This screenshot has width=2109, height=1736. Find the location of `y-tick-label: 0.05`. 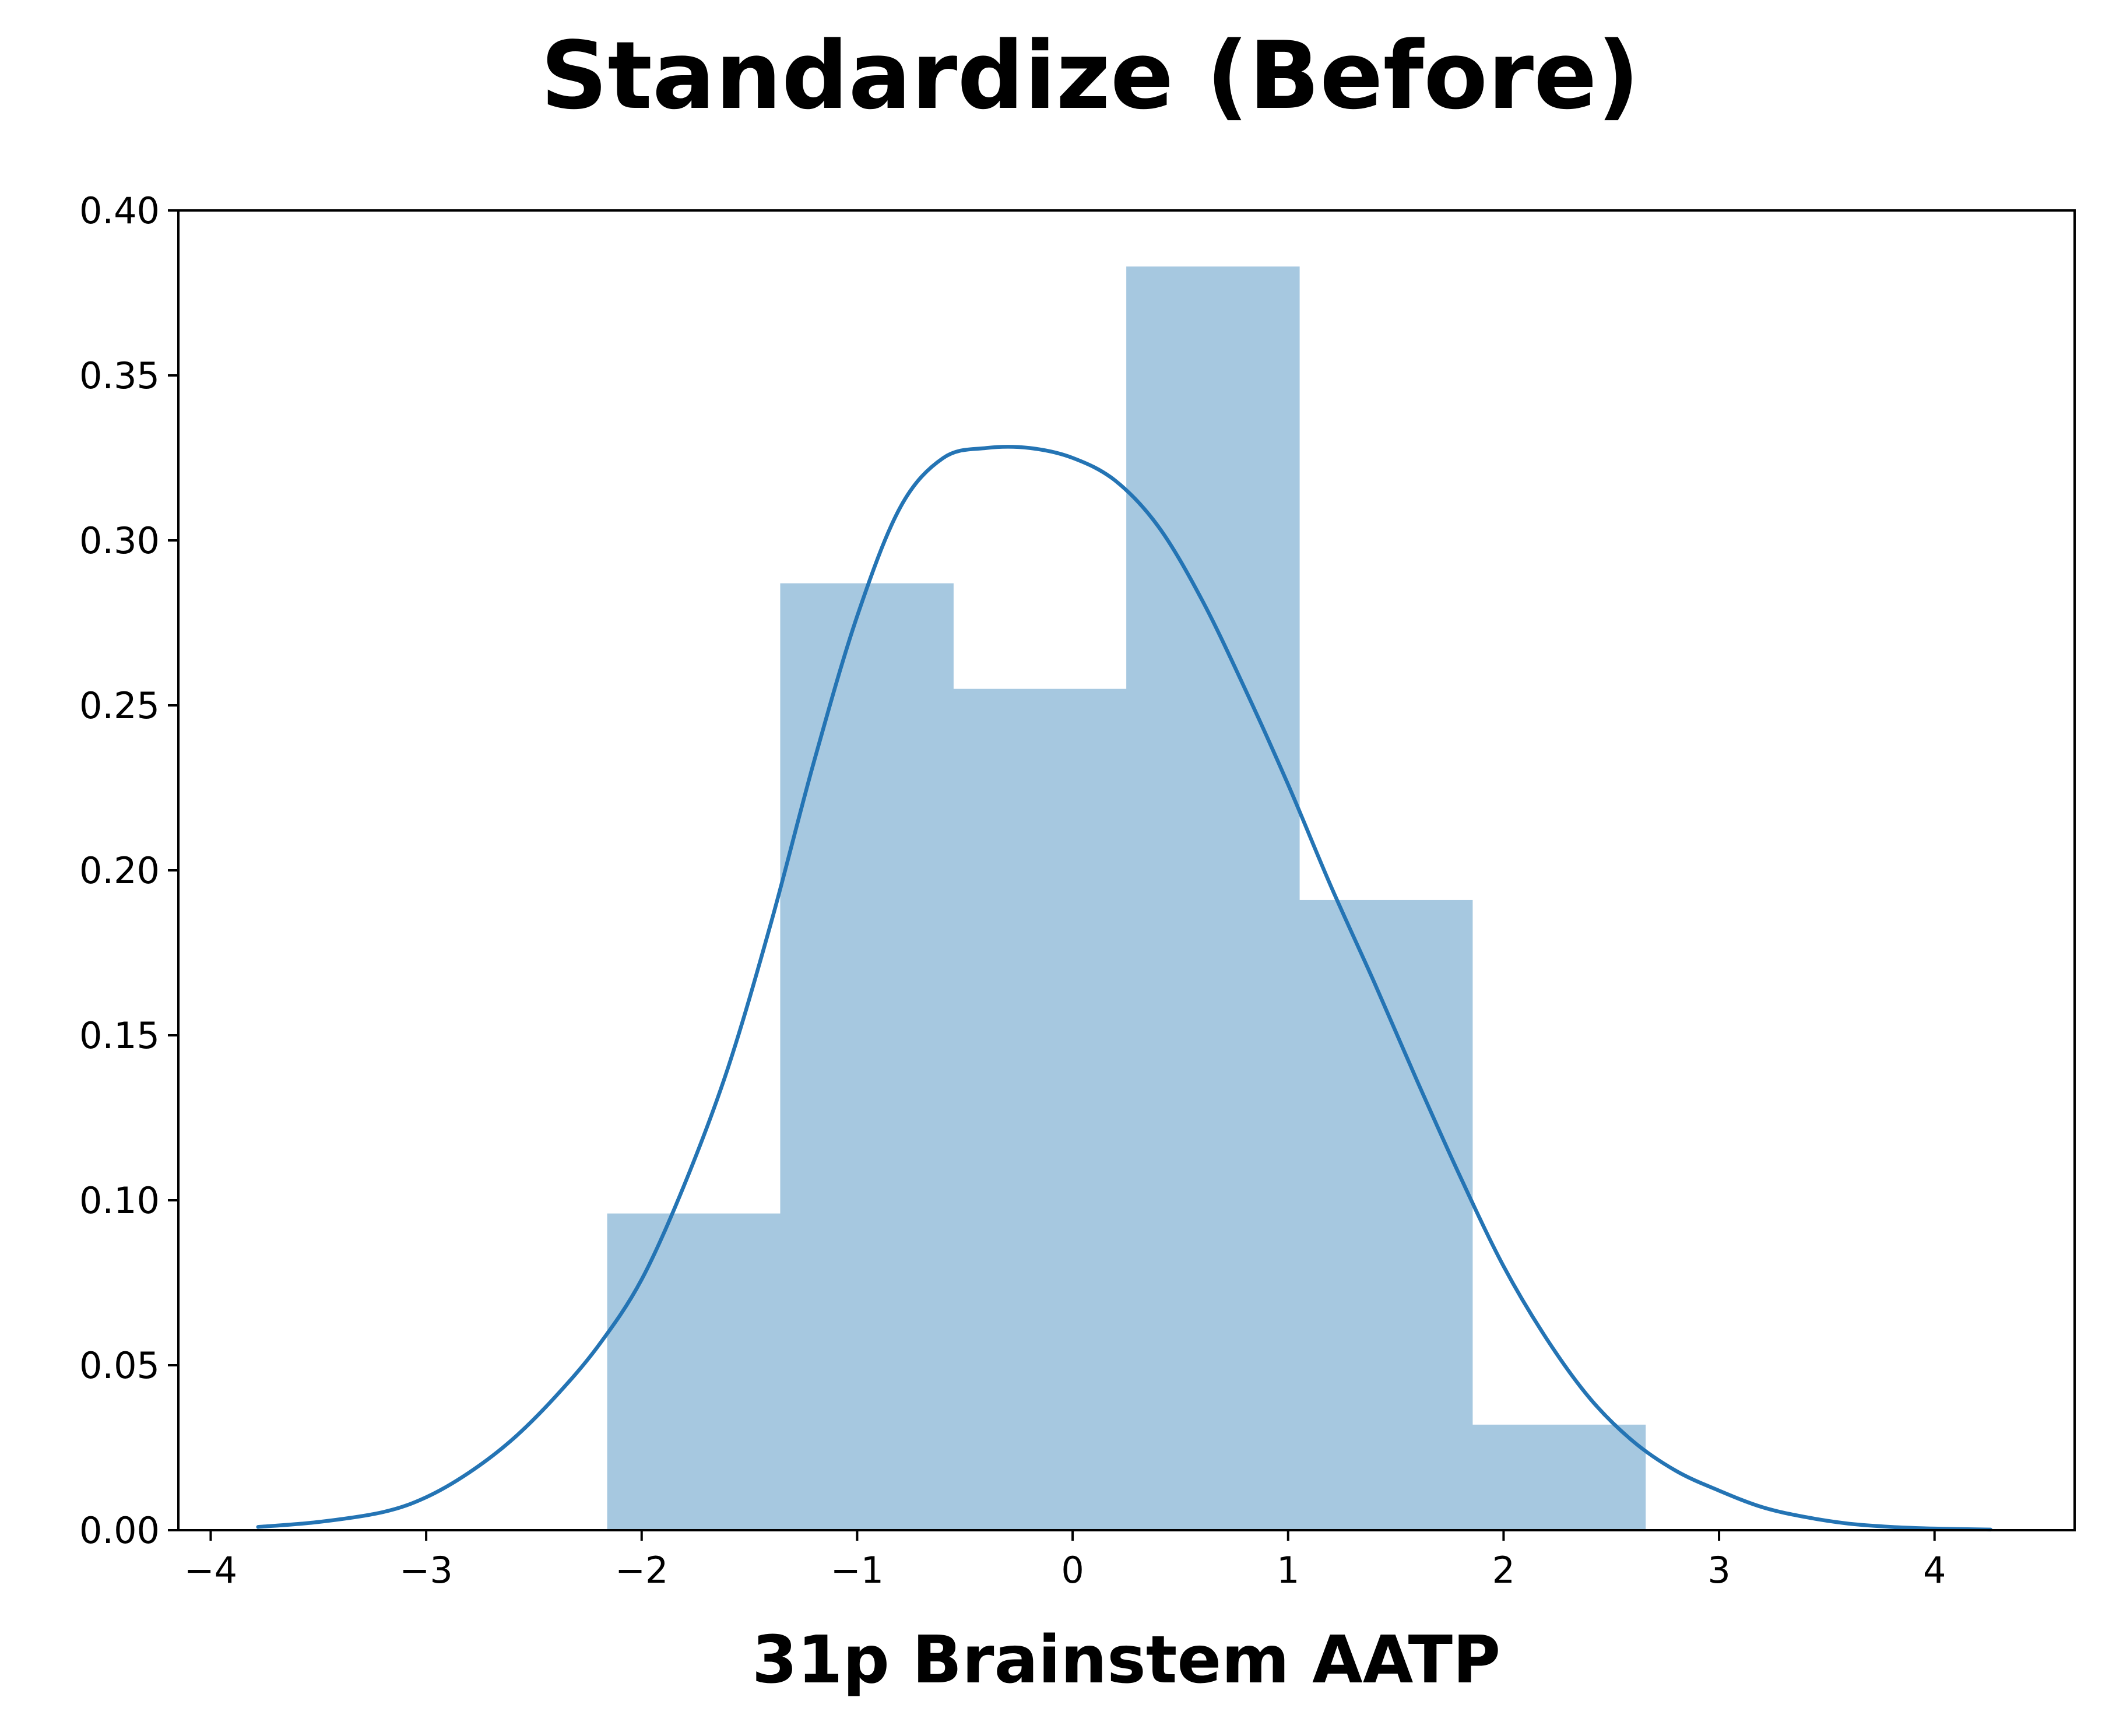

y-tick-label: 0.05 is located at coordinates (119, 1366).